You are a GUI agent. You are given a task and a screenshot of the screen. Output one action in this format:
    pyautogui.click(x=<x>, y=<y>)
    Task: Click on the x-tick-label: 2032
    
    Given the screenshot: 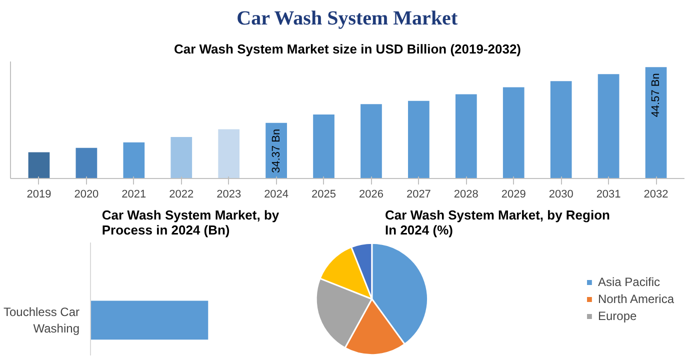 What is the action you would take?
    pyautogui.click(x=656, y=194)
    